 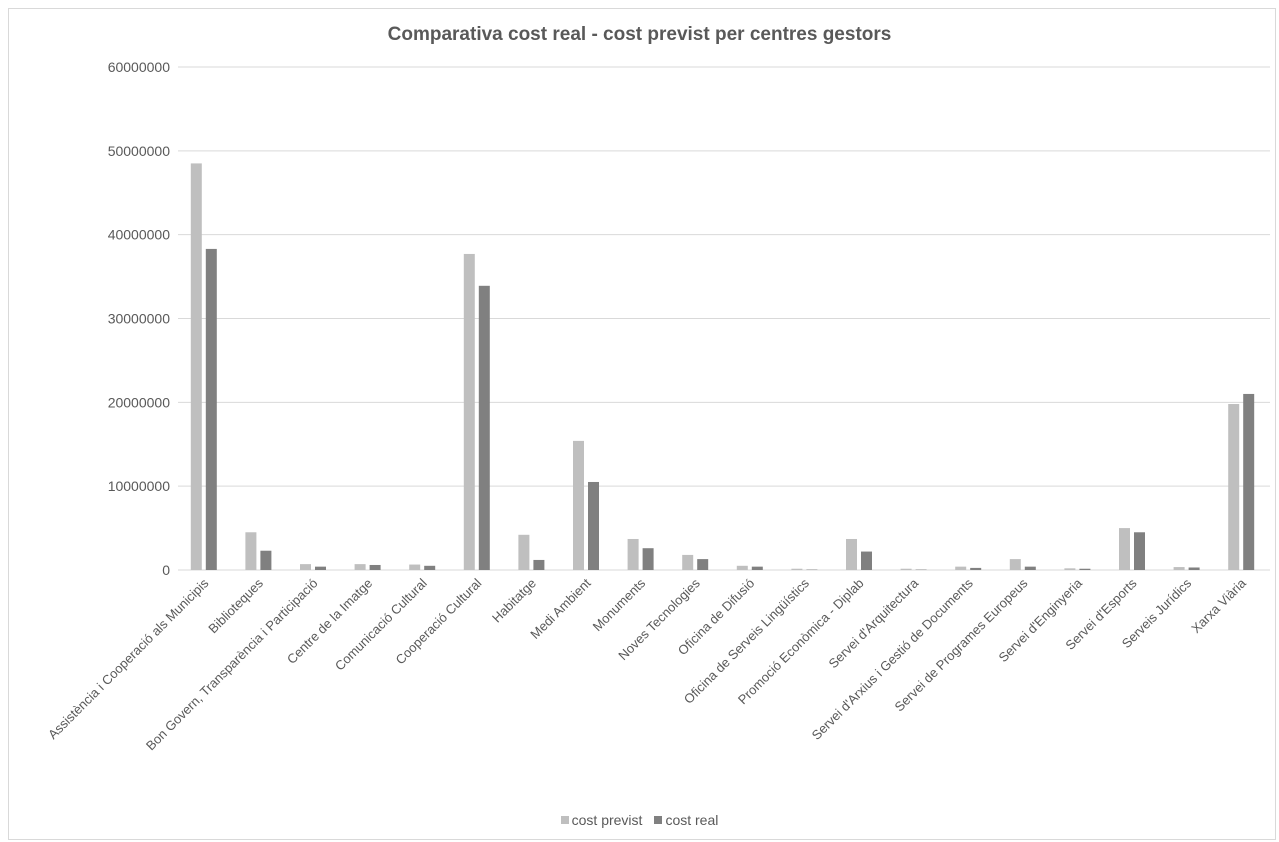 What do you see at coordinates (1218, 605) in the screenshot?
I see `x-tick-label: Xarxa Viària` at bounding box center [1218, 605].